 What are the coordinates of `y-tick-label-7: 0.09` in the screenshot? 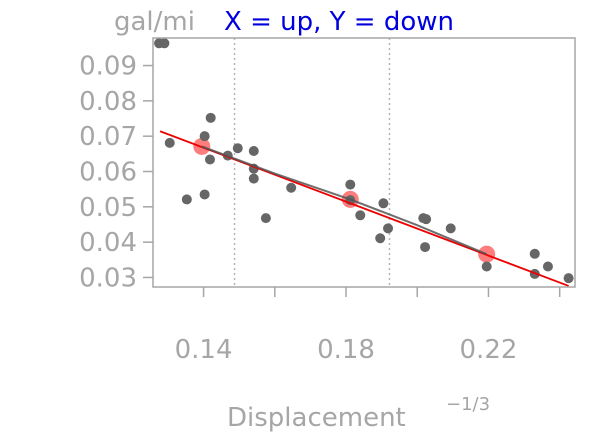 It's located at (108, 67).